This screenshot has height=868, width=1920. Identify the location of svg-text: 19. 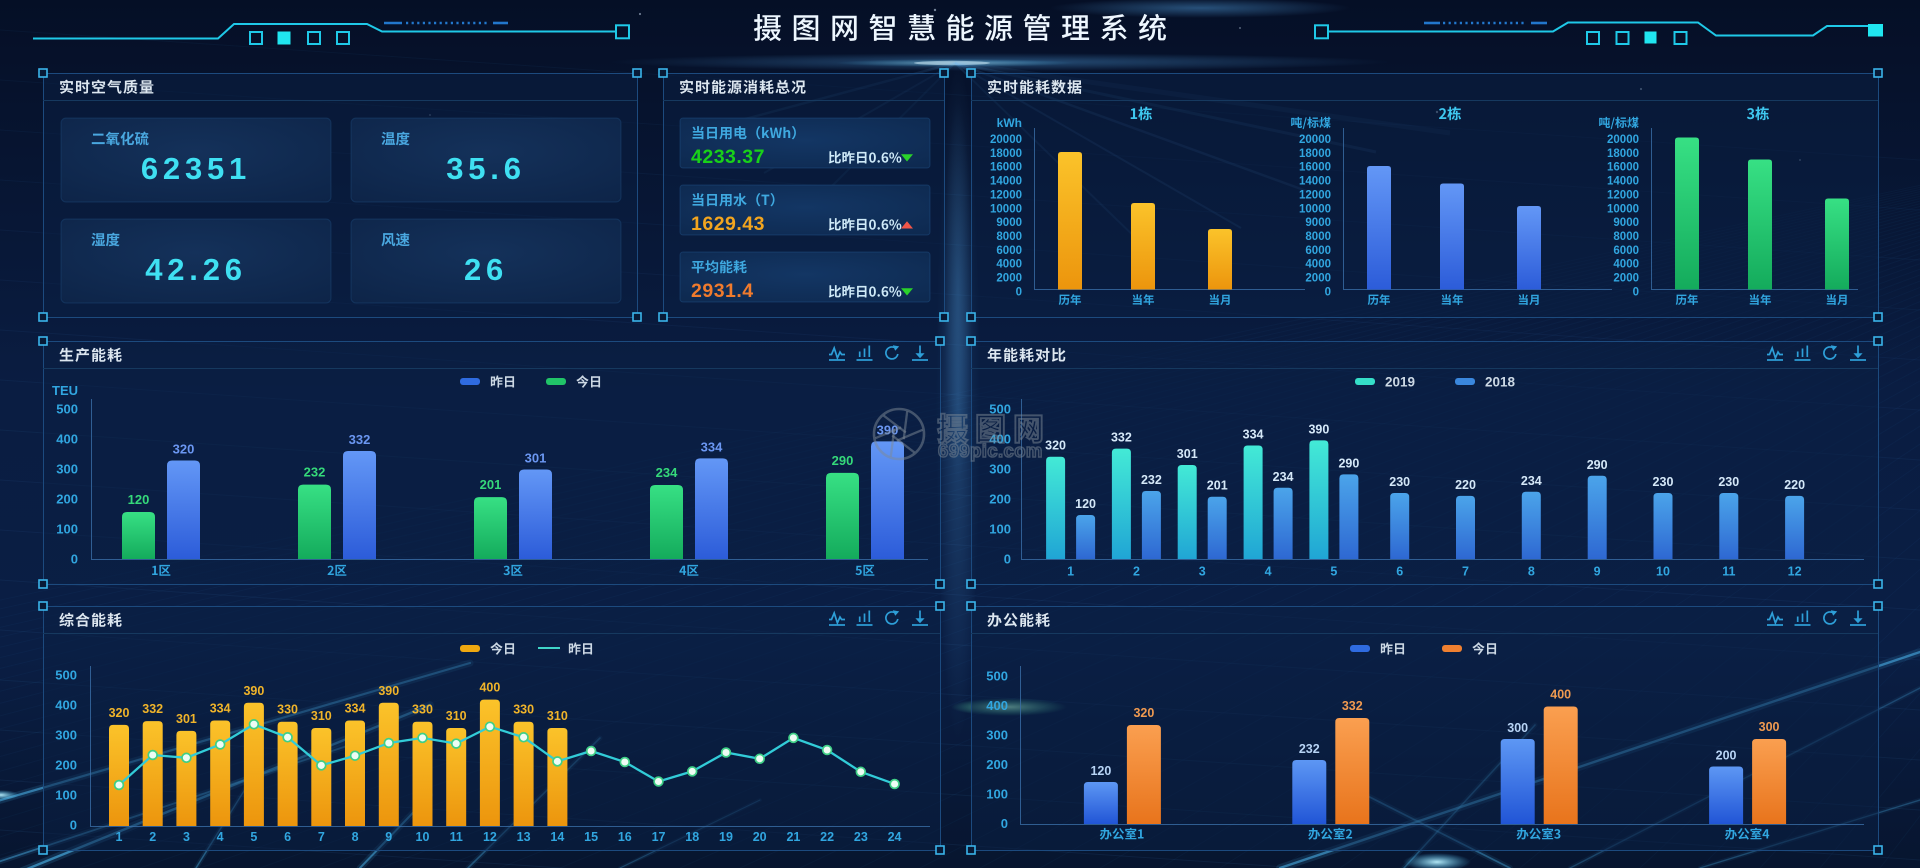
(726, 837).